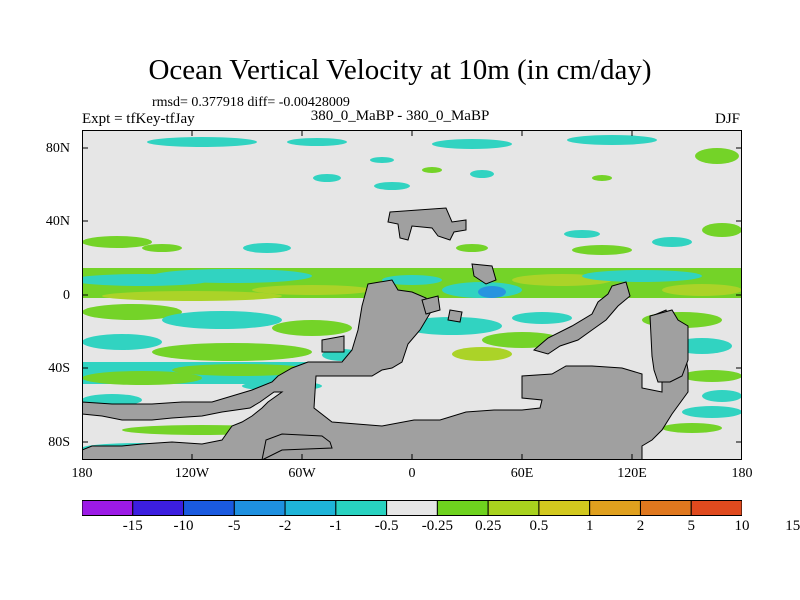  What do you see at coordinates (82, 473) in the screenshot?
I see `lon-label-180w: 180` at bounding box center [82, 473].